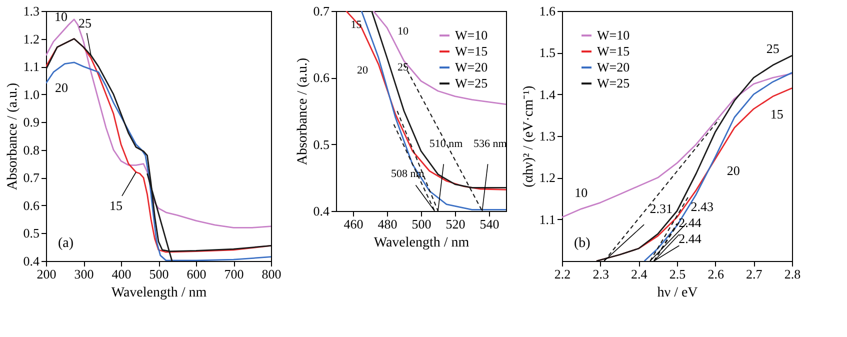 The width and height of the screenshot is (847, 337). Describe the element at coordinates (84, 274) in the screenshot. I see `x-tick-label: 300` at that location.